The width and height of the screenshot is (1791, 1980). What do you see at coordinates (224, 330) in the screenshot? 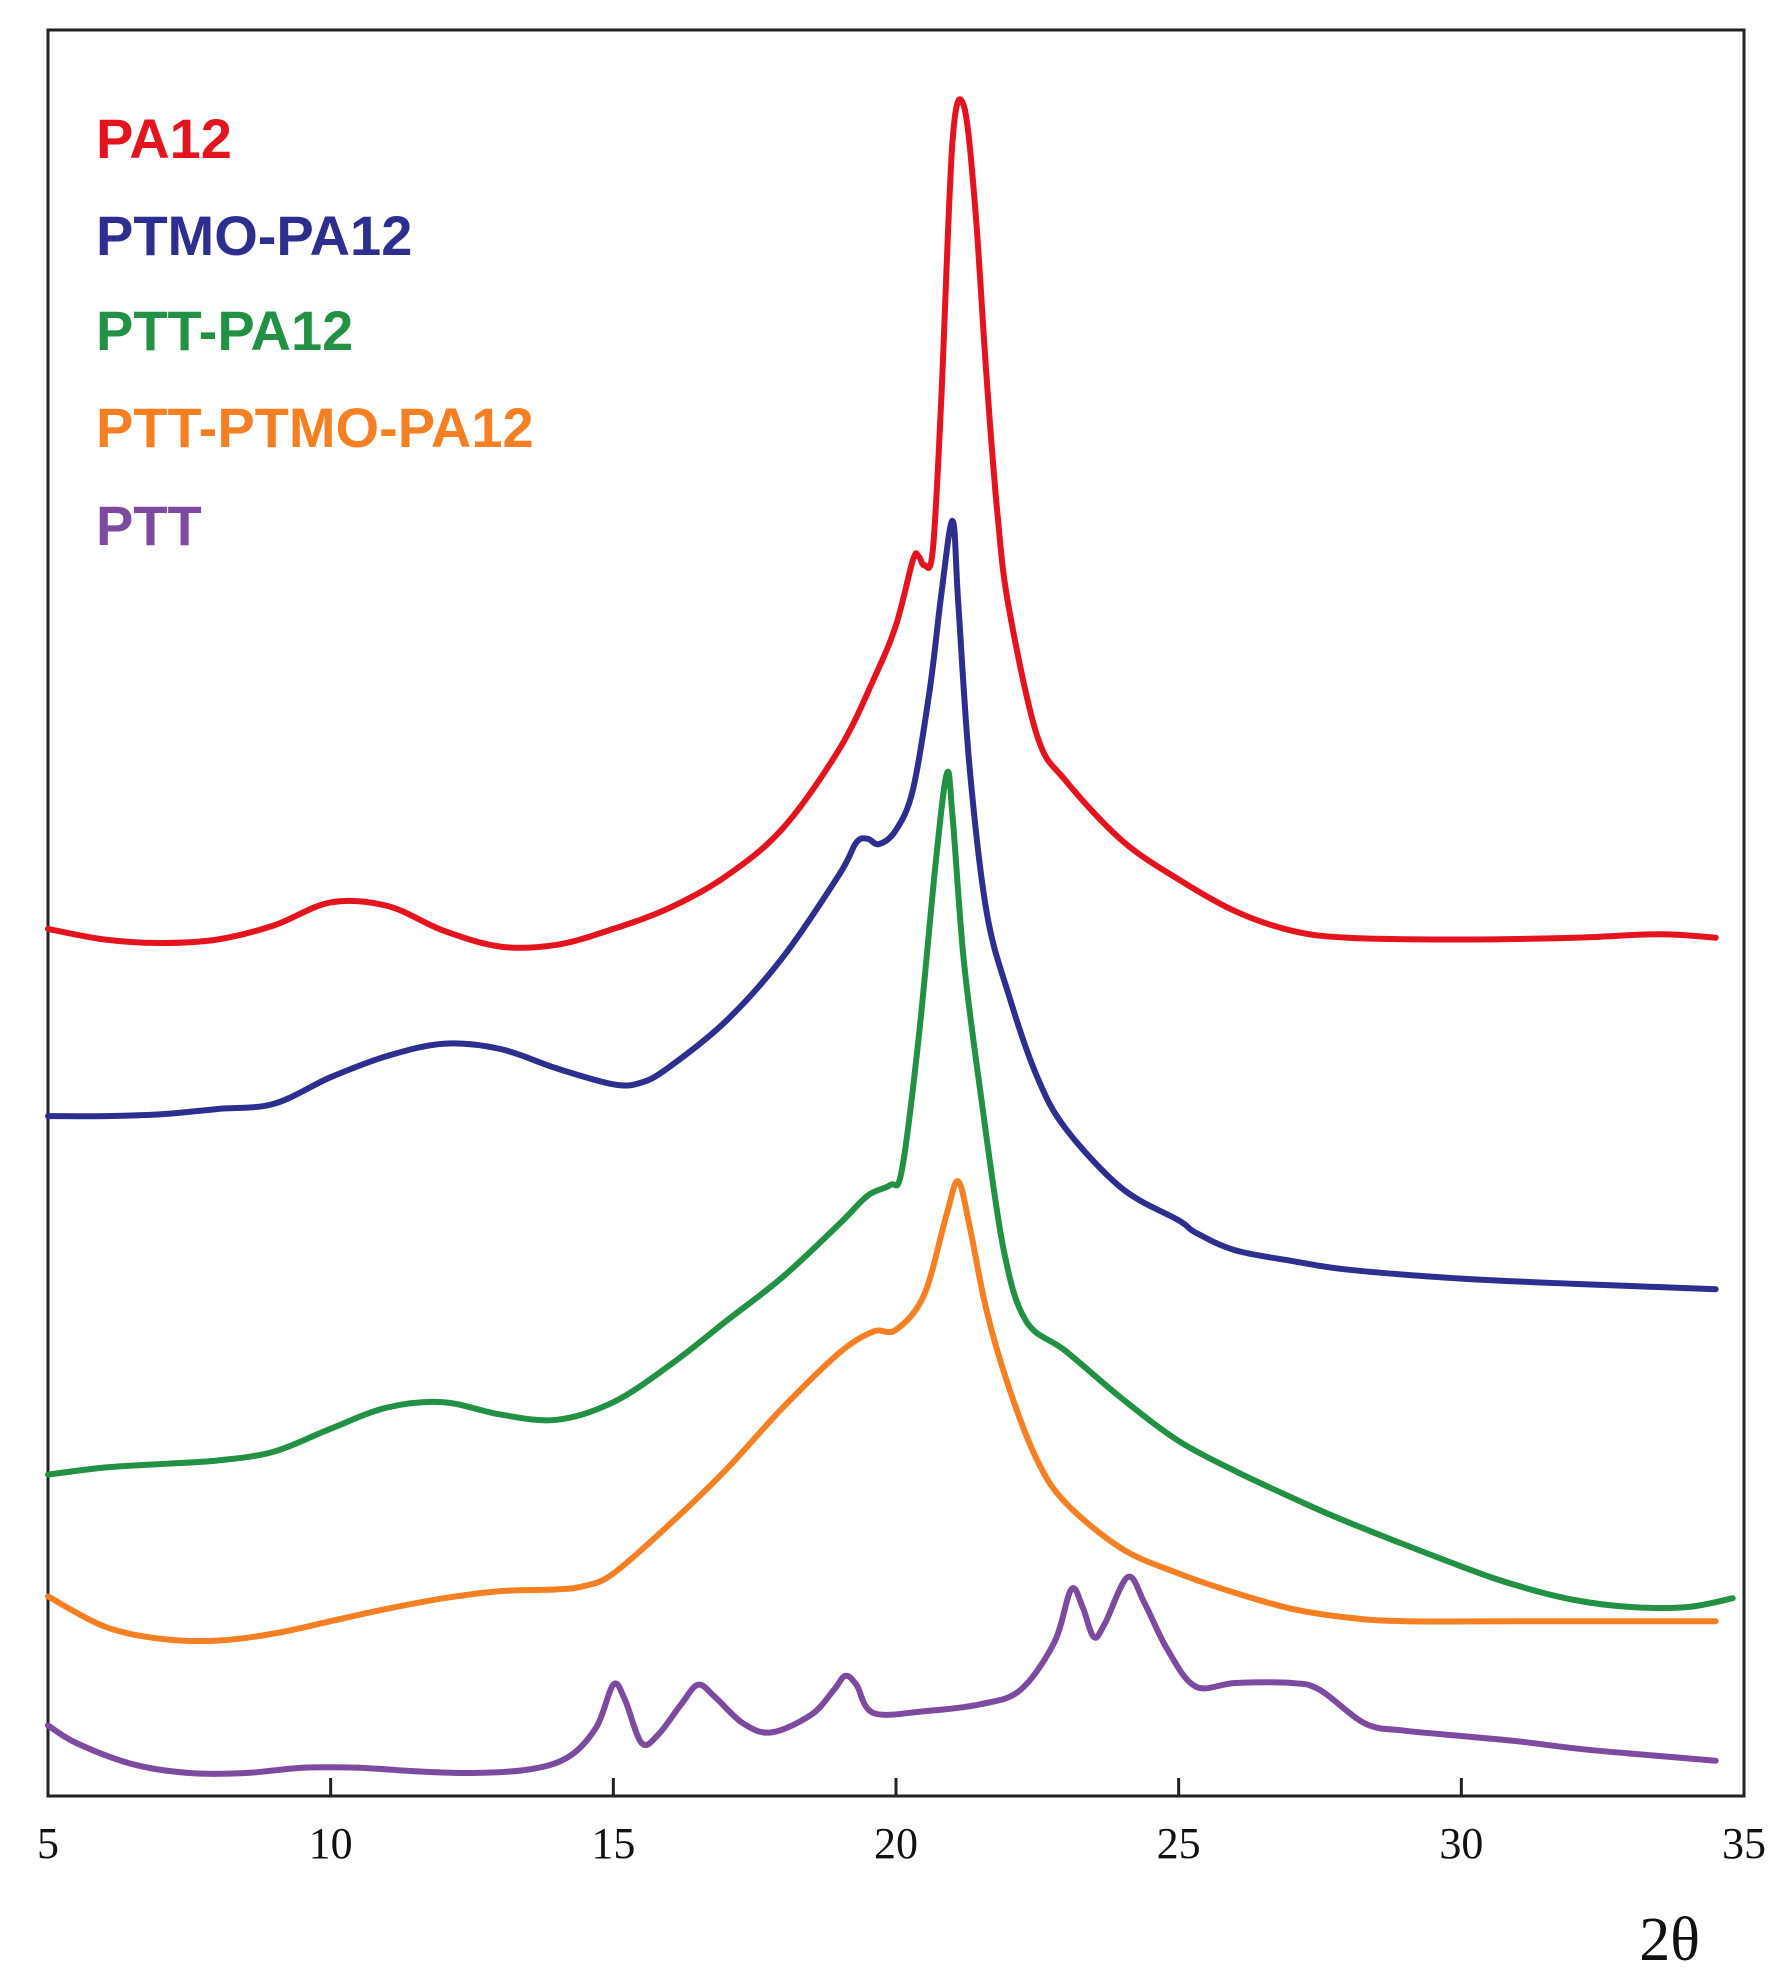
I see `legend-entry-ptt-pa12: PTT-PA12` at bounding box center [224, 330].